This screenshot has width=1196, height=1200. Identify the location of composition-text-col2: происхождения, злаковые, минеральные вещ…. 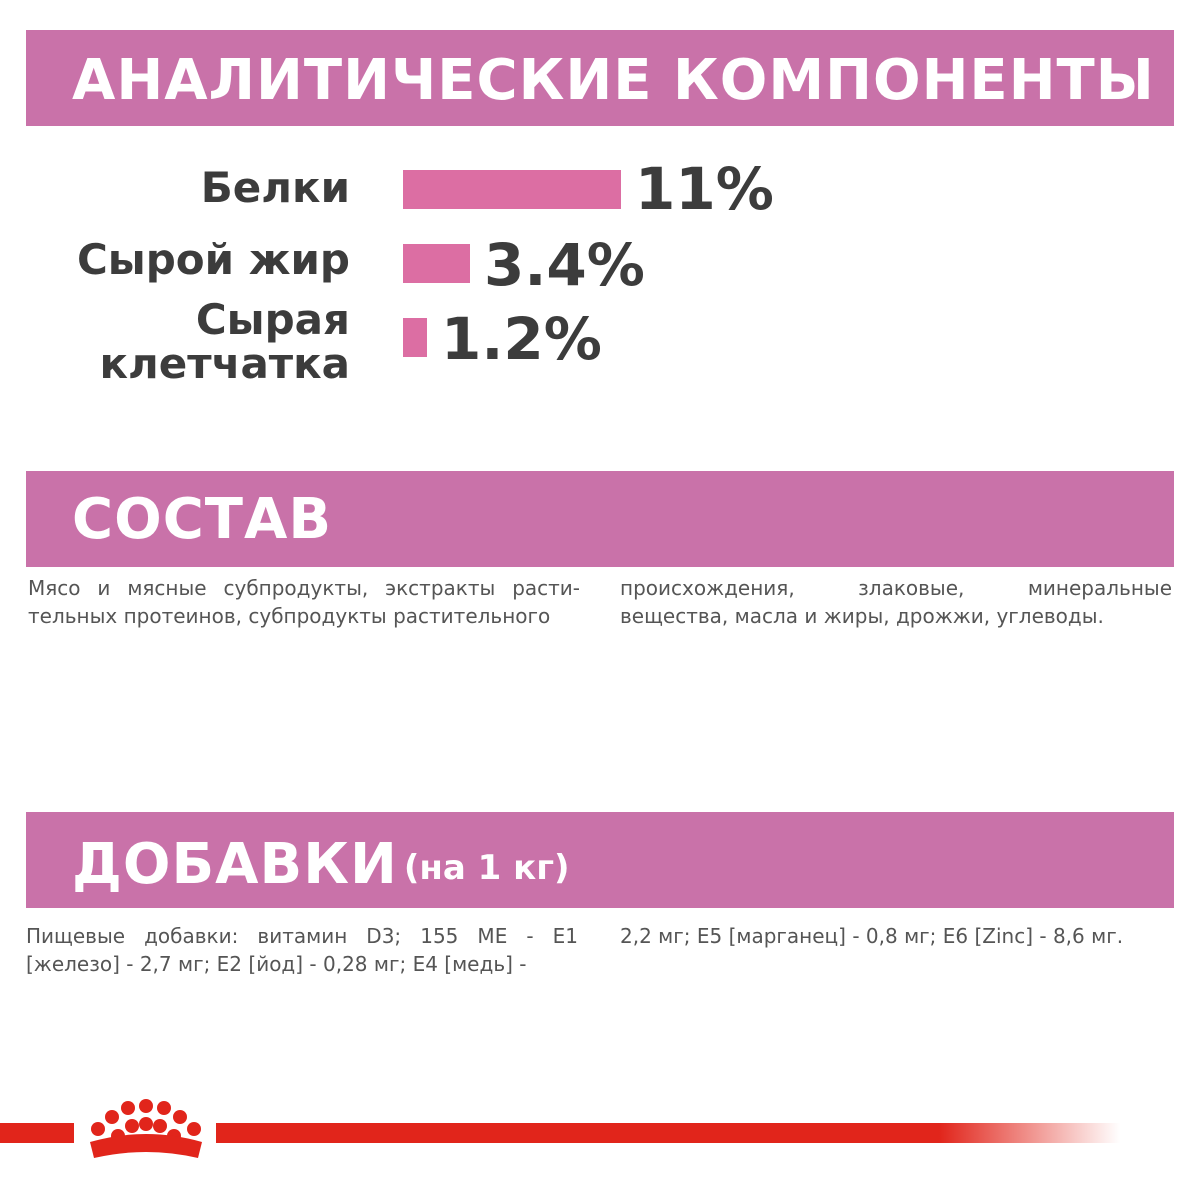
(896, 602).